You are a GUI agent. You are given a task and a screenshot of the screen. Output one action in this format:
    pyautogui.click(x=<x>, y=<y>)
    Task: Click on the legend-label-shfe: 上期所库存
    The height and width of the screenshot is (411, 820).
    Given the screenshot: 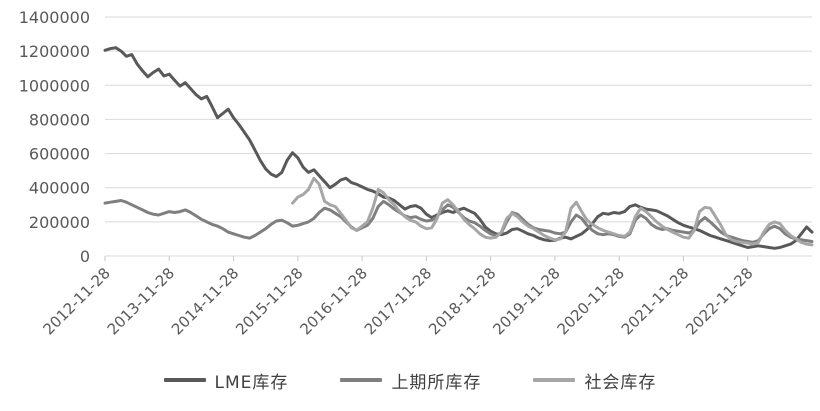 What is the action you would take?
    pyautogui.click(x=436, y=382)
    